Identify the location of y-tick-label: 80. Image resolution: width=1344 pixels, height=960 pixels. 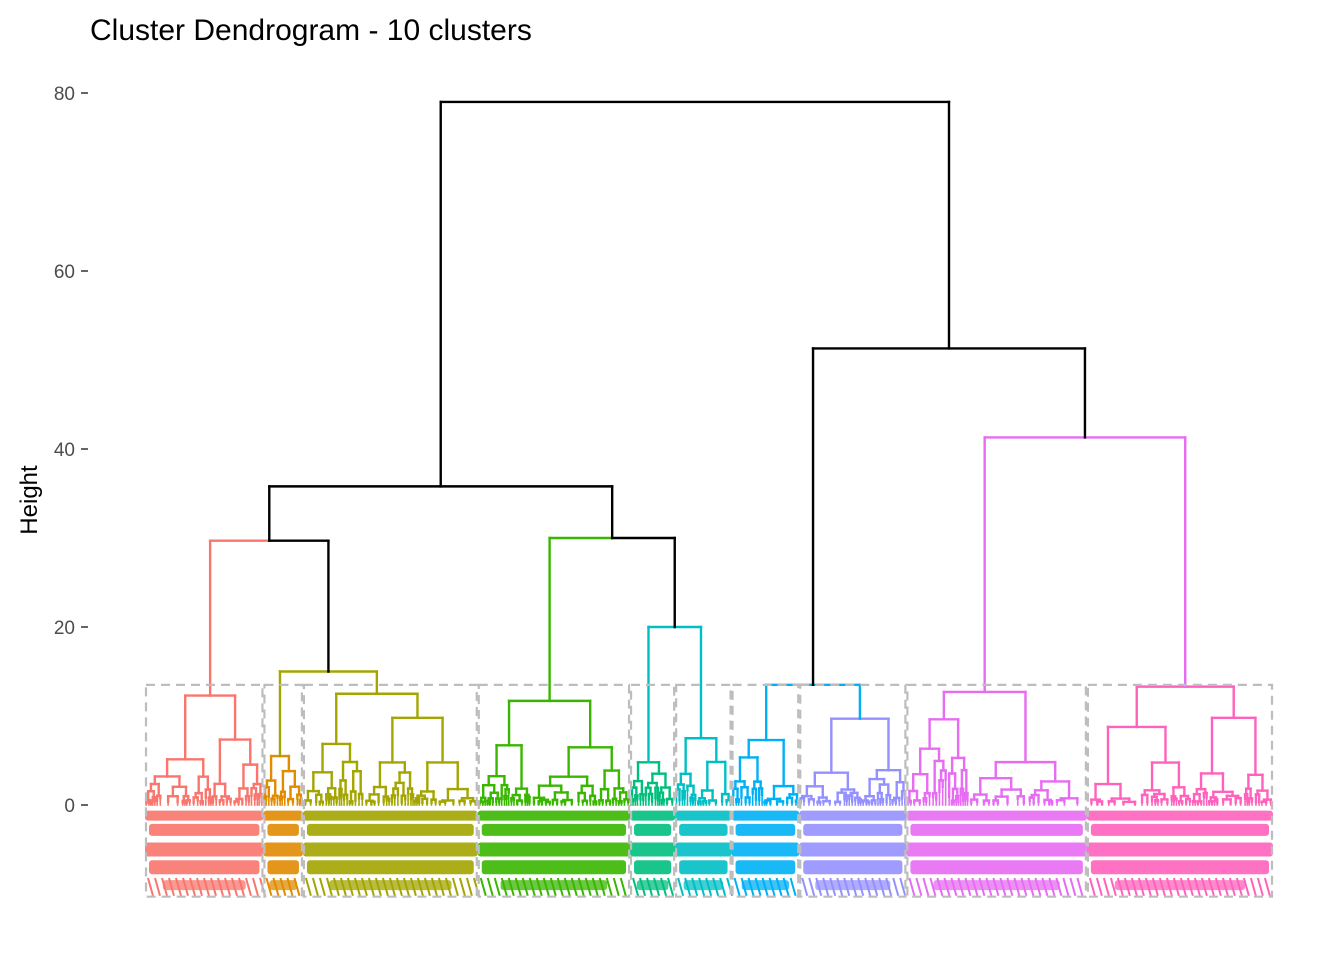
(64, 94).